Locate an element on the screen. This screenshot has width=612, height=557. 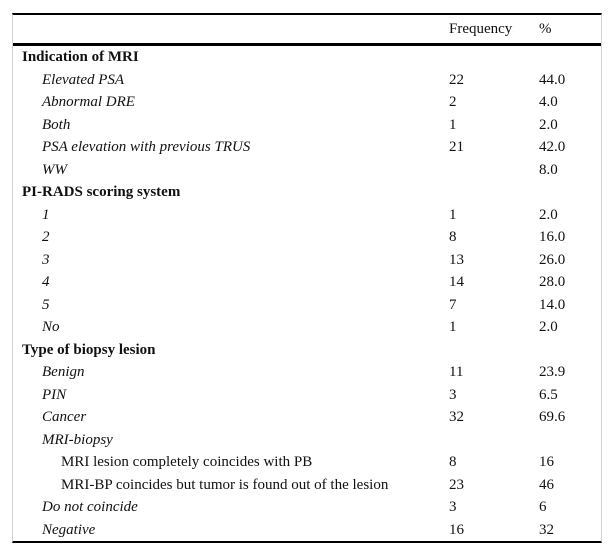
table-row: Both 1 2.0 is located at coordinates (307, 125).